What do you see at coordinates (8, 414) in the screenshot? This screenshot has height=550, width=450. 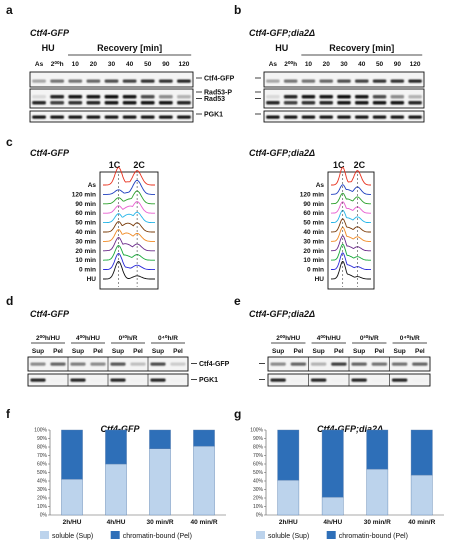 I see `panel-letter-f: f` at bounding box center [8, 414].